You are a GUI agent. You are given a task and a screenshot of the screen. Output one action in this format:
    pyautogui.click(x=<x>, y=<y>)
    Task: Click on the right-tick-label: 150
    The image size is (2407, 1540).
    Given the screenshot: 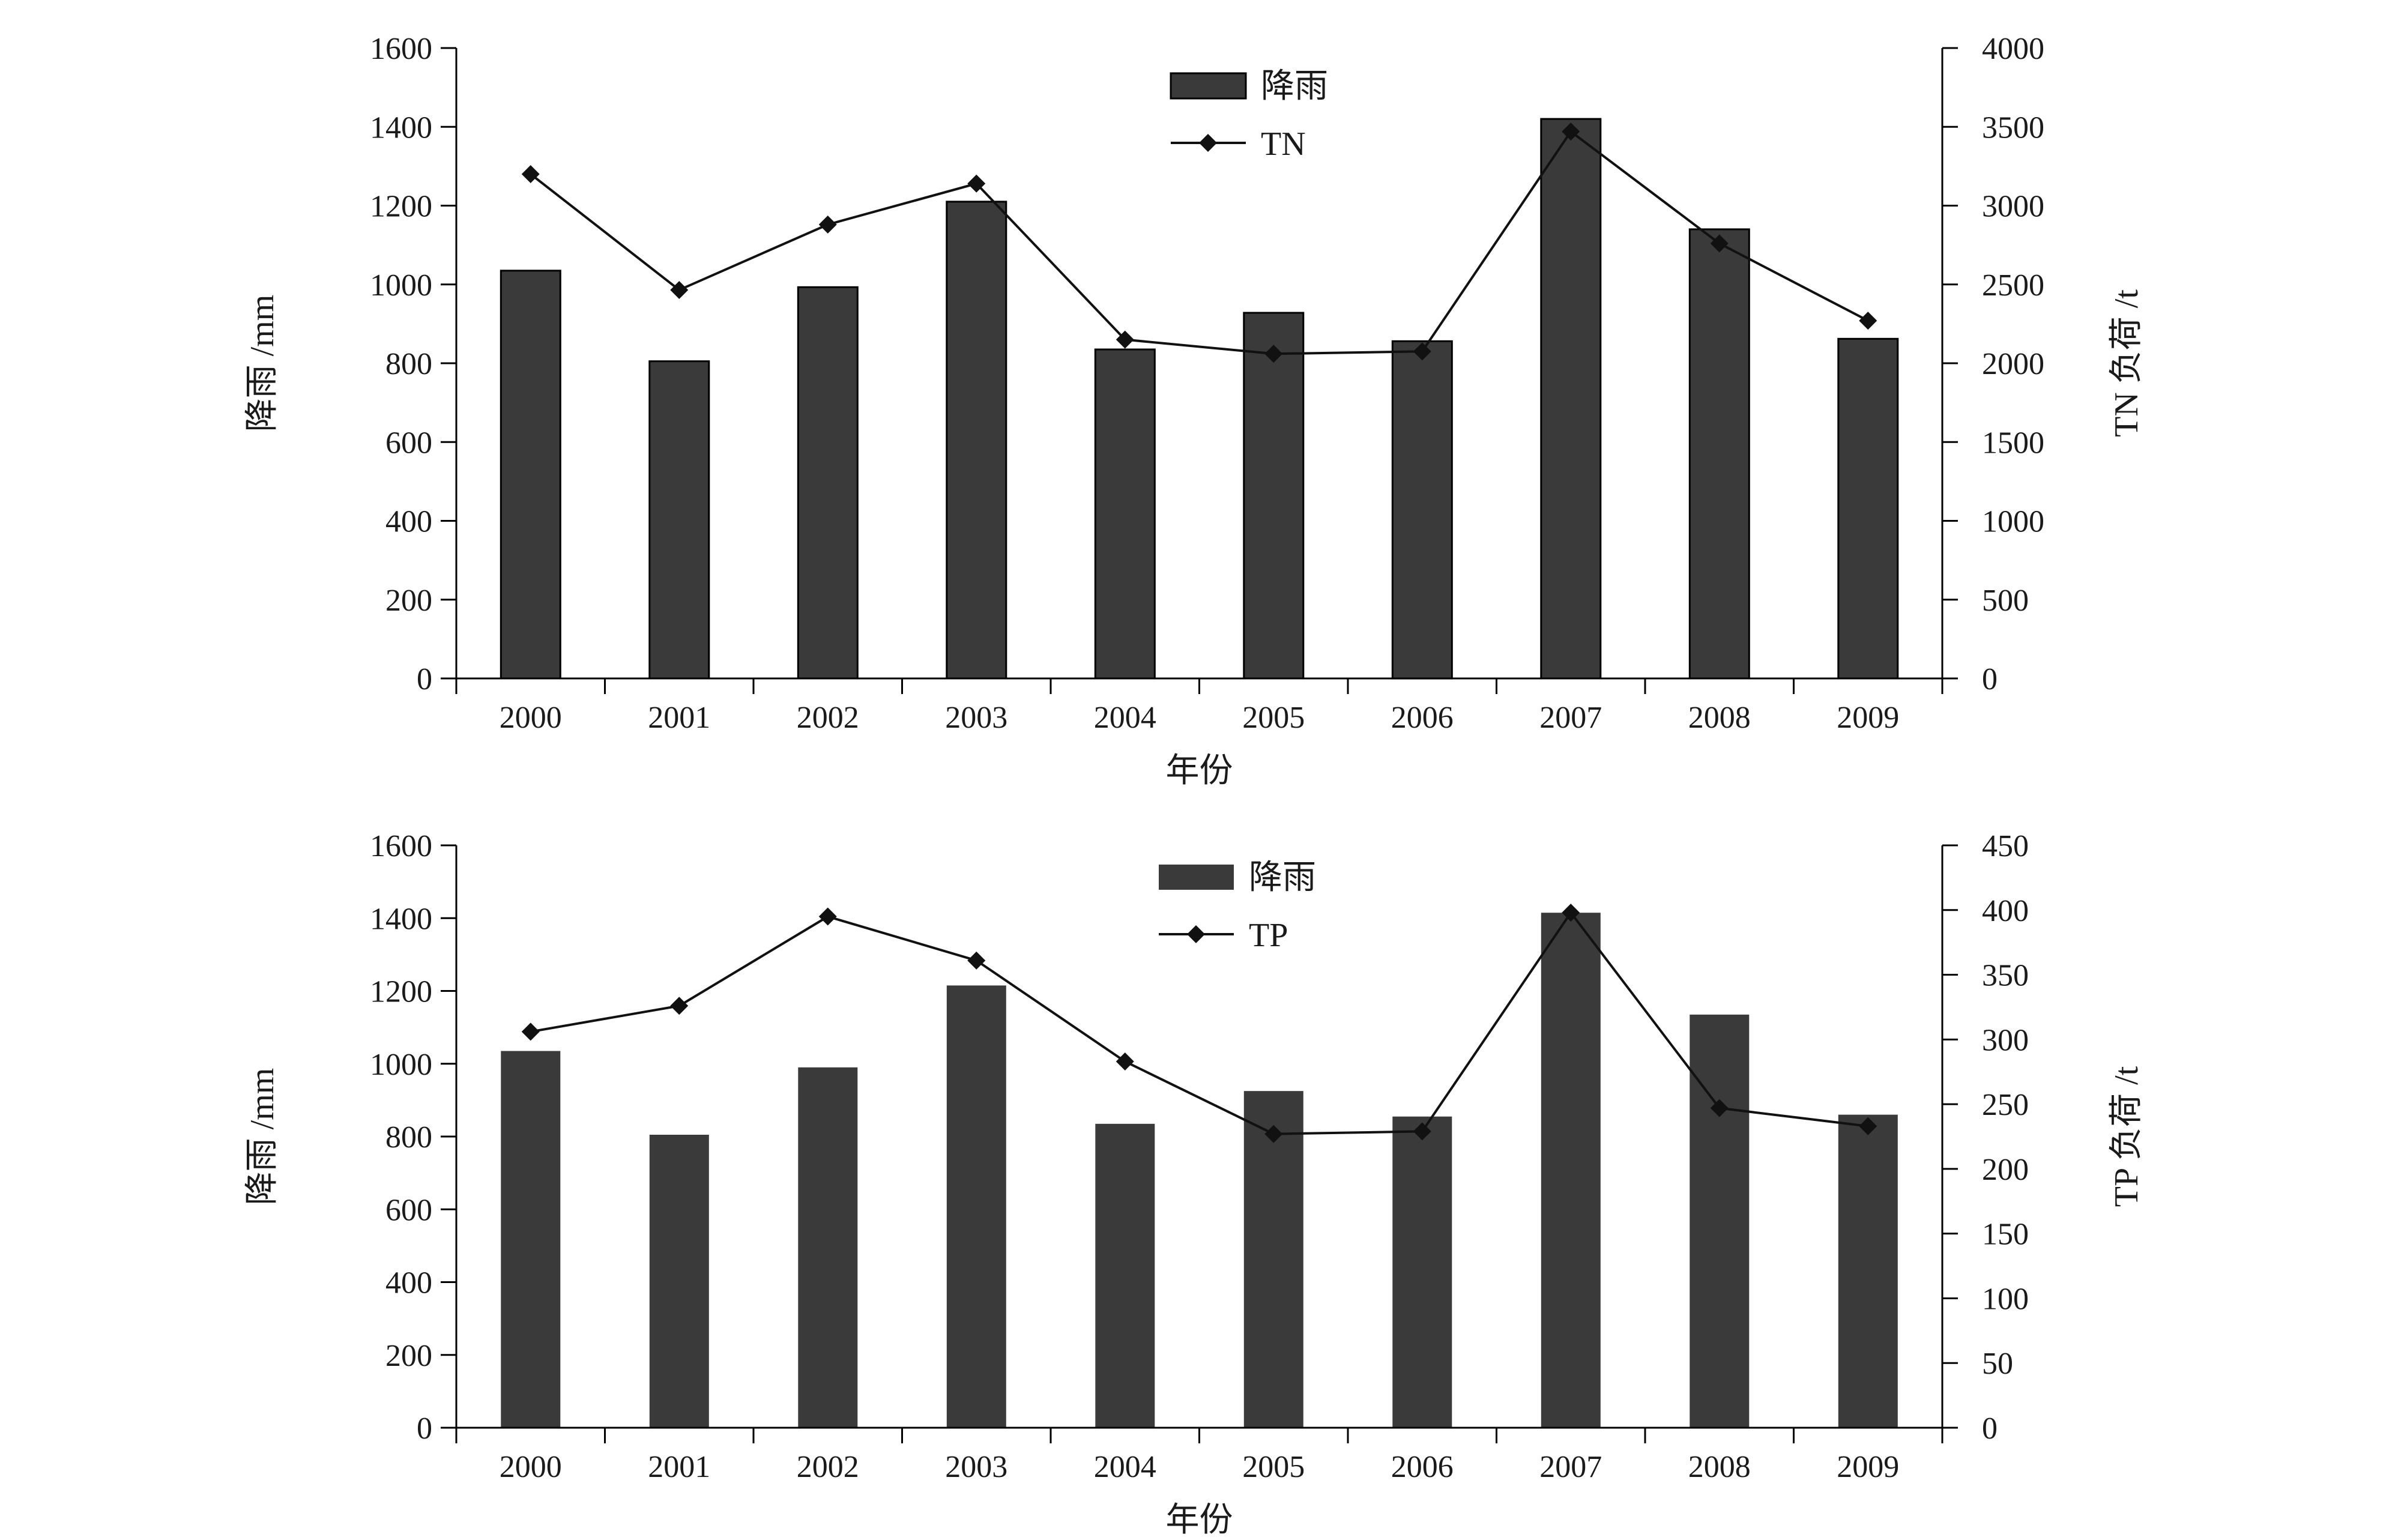 What is the action you would take?
    pyautogui.click(x=2005, y=1235)
    